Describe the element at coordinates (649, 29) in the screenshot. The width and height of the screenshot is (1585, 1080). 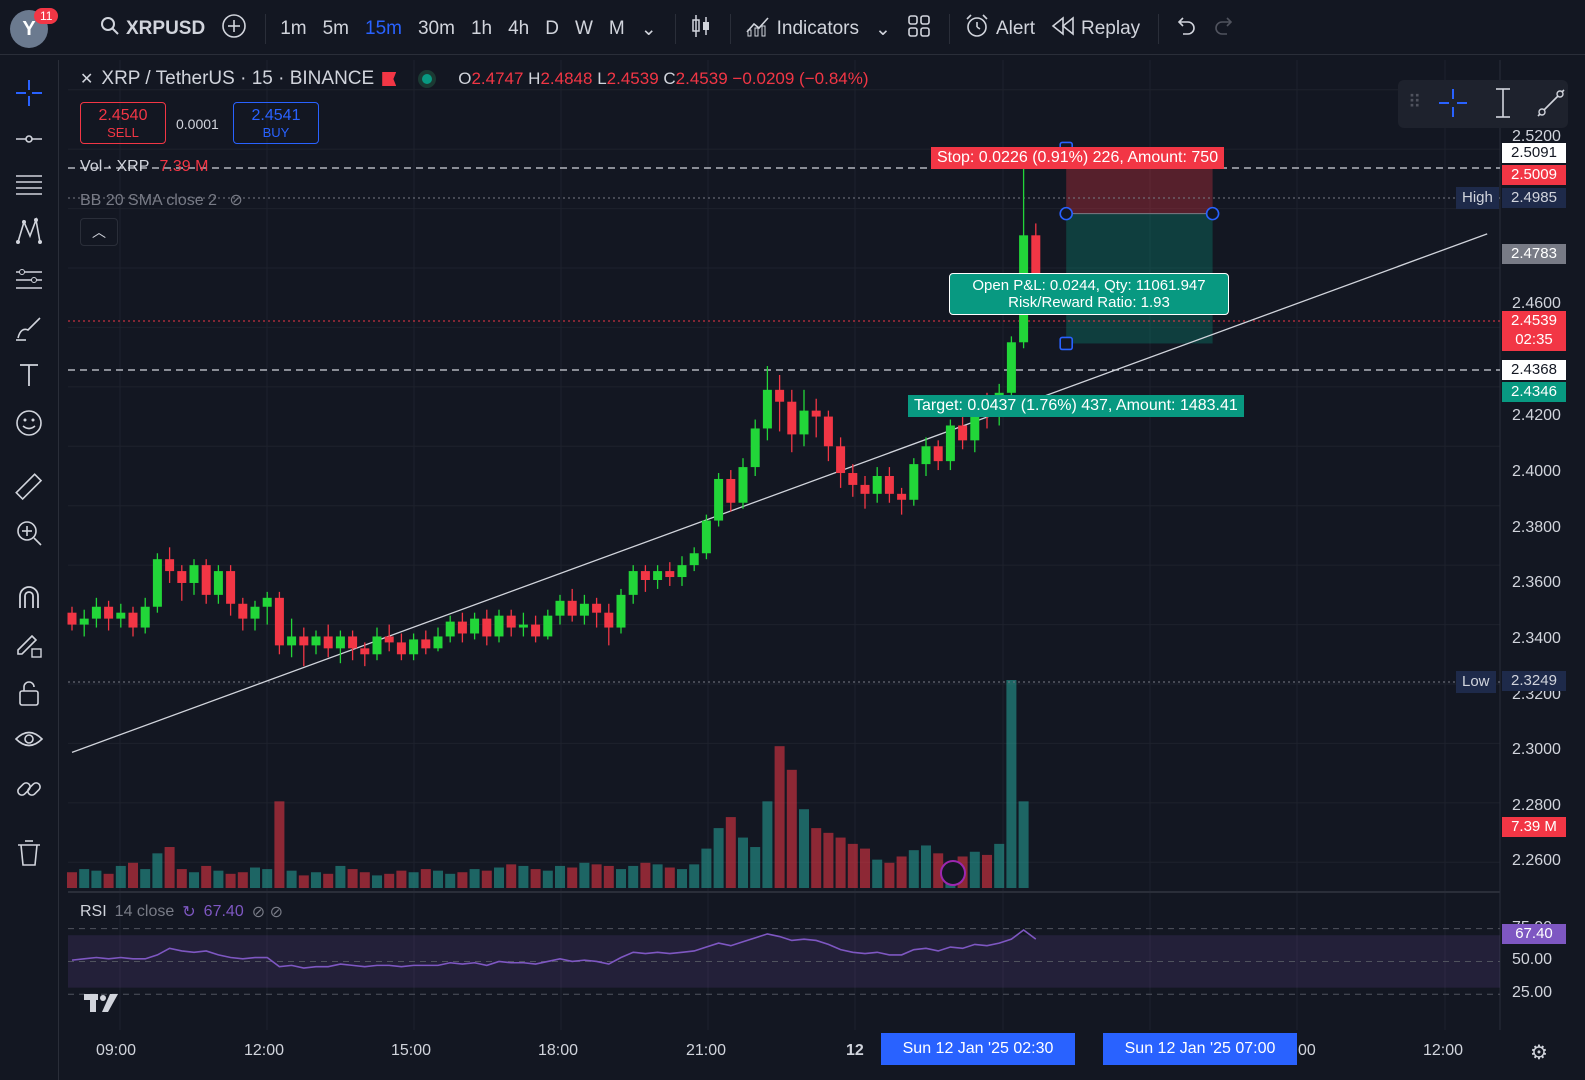
I see `interval-dropdown: ⌄` at that location.